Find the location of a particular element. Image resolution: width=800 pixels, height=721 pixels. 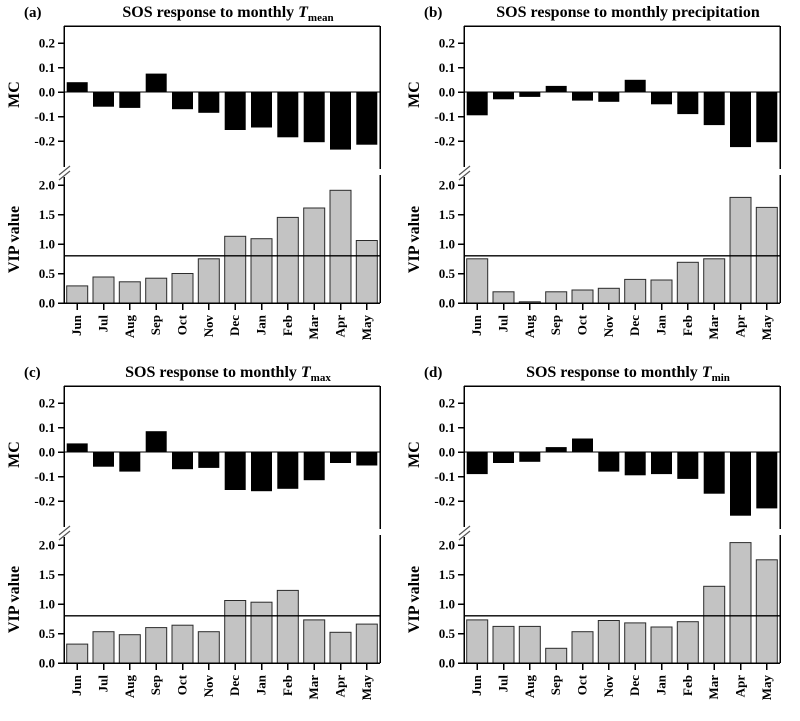

mc-tick-label: 0.1 is located at coordinates (47, 67).